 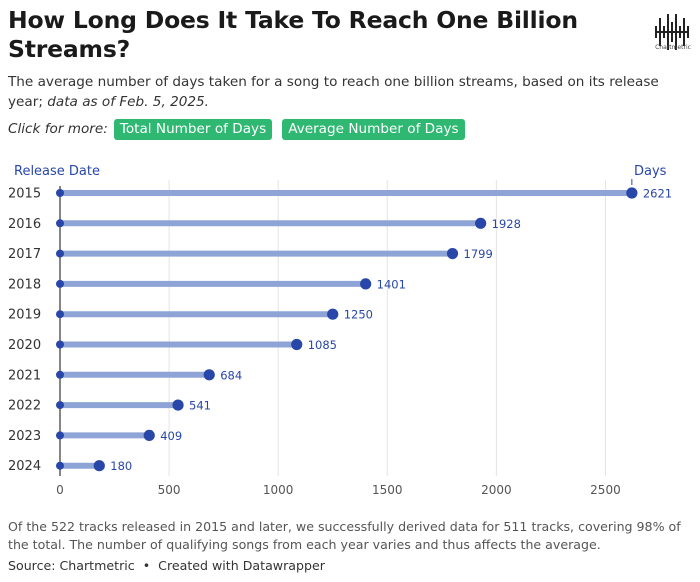 What do you see at coordinates (322, 345) in the screenshot?
I see `data-label: 1085` at bounding box center [322, 345].